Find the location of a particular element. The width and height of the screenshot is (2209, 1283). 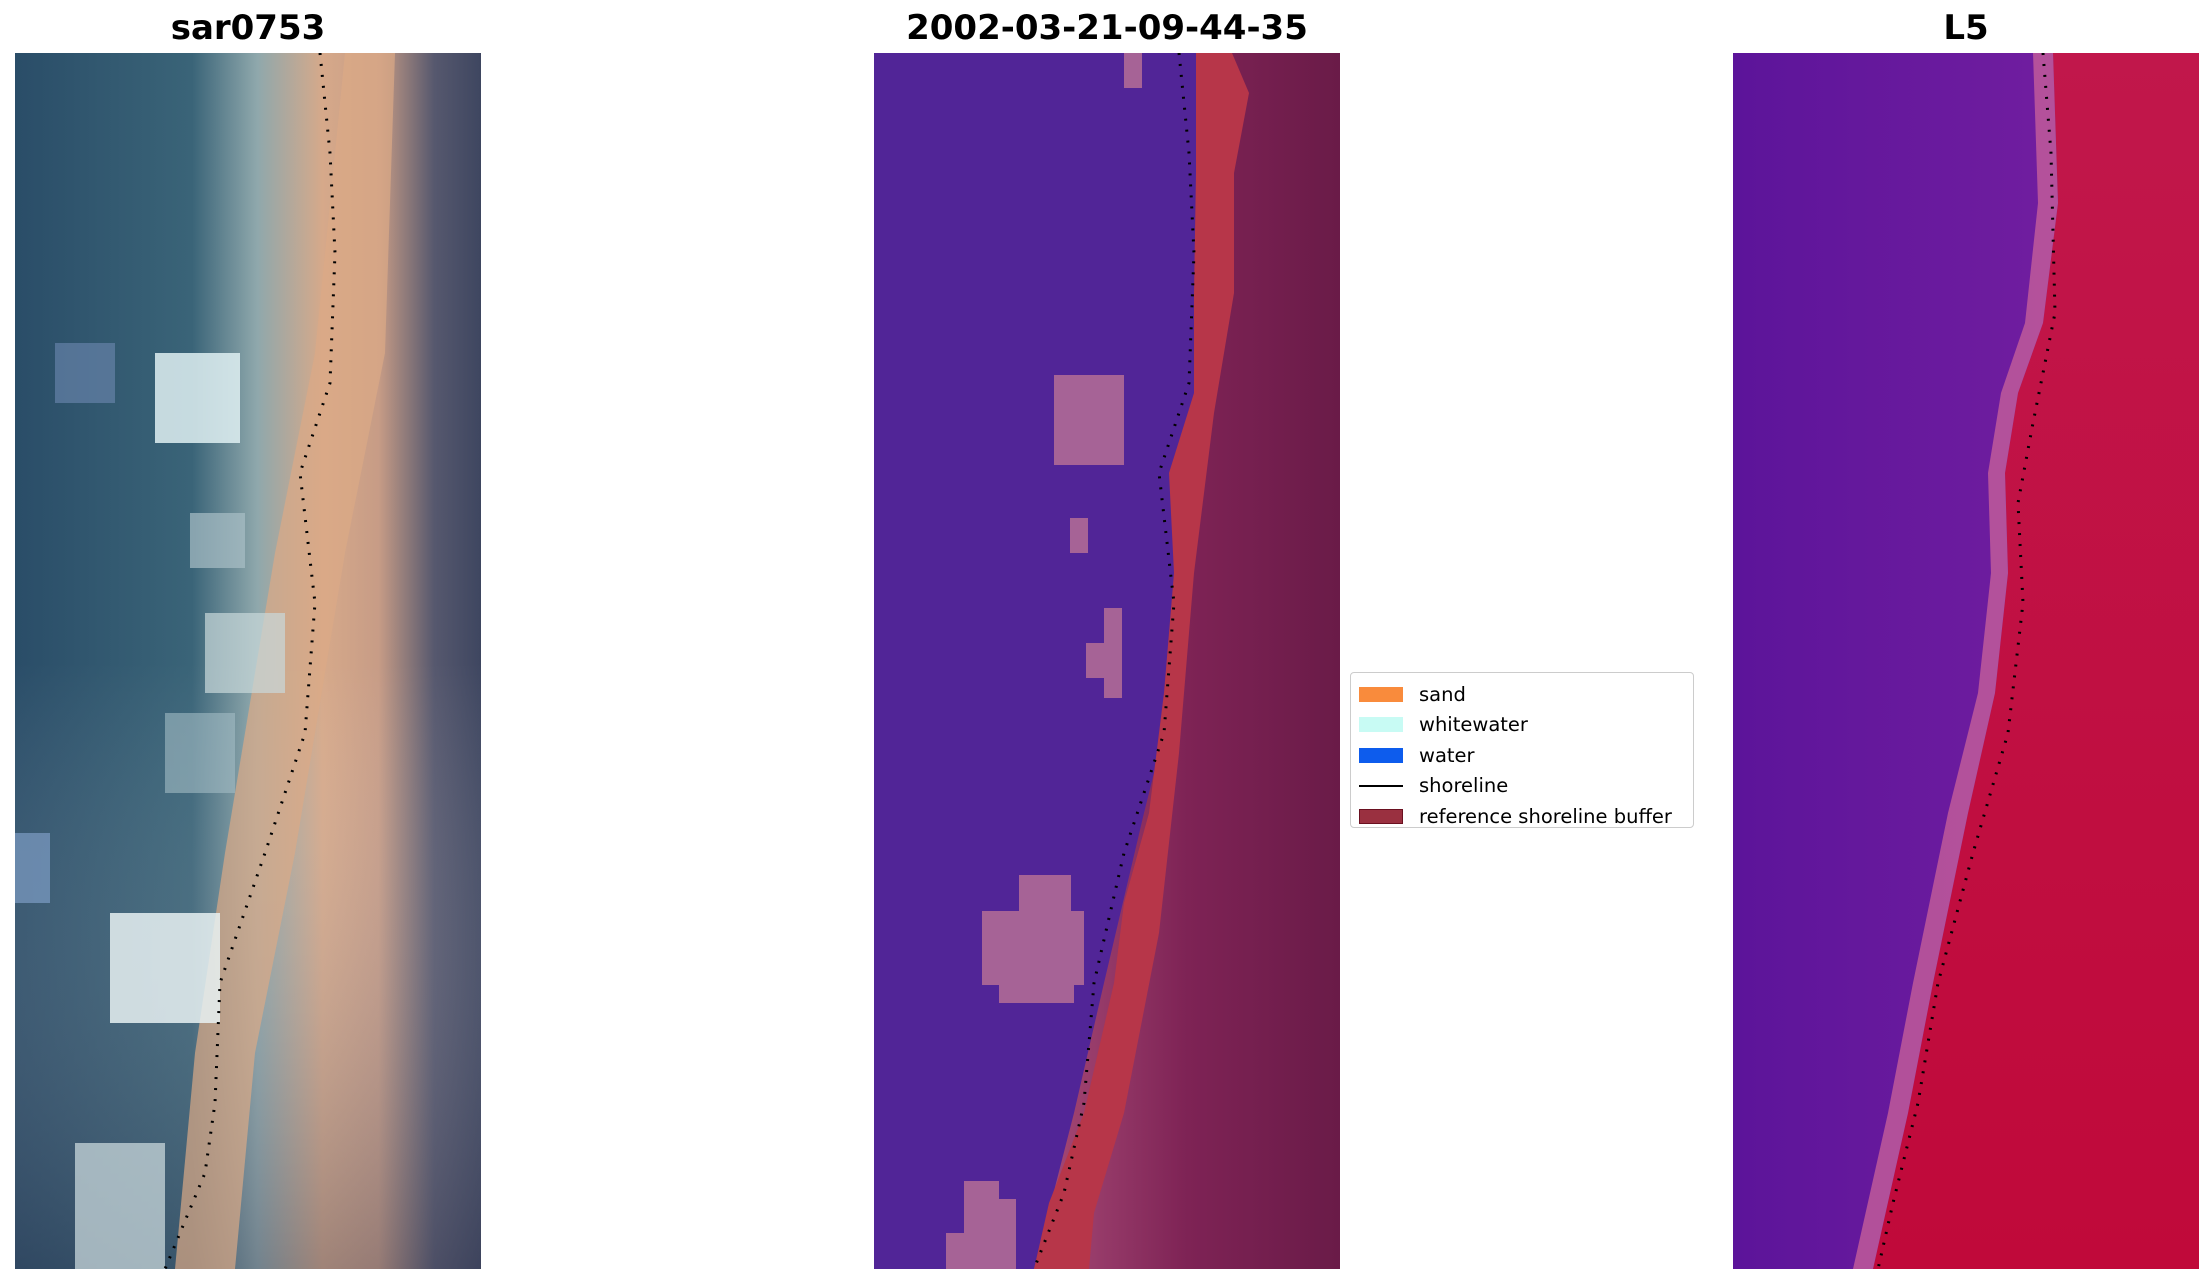

panel-title: sar0753 is located at coordinates (248, 28).